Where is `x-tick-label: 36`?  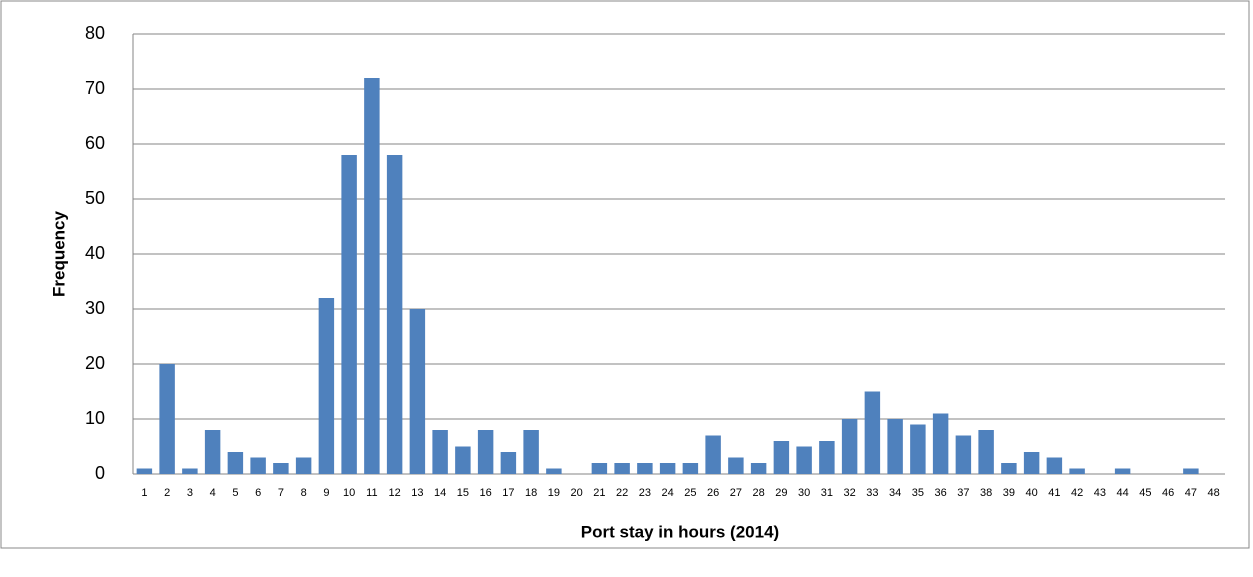
x-tick-label: 36 is located at coordinates (941, 493).